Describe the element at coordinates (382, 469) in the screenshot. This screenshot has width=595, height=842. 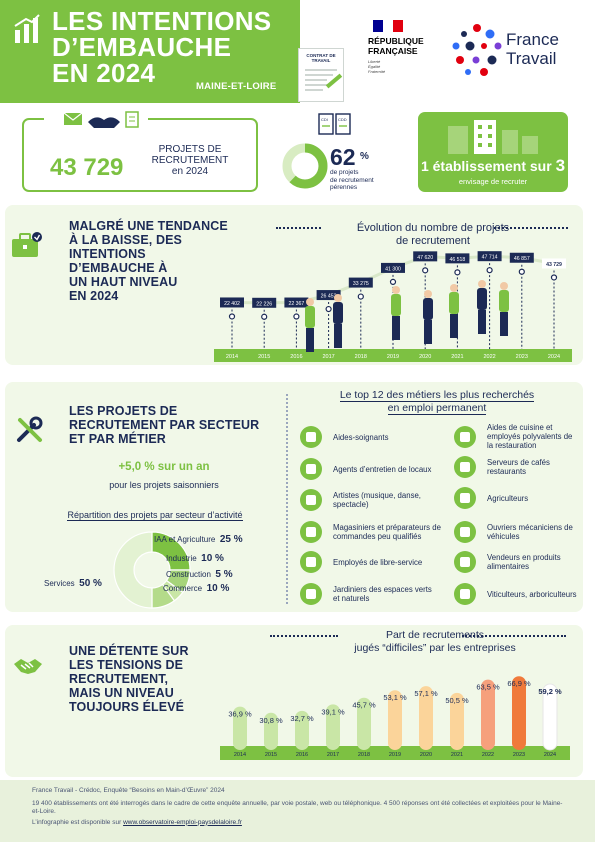
I see `job-label: Agents d’entretien de locaux` at that location.